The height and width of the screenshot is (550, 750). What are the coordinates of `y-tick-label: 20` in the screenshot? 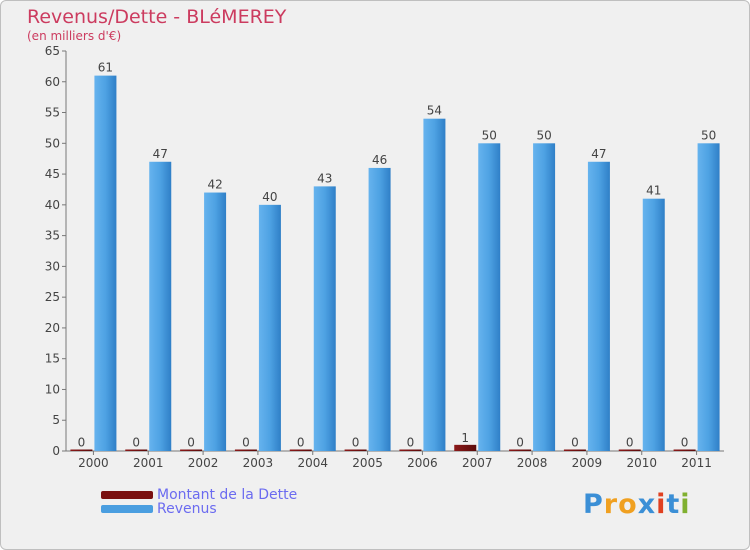 It's located at (52, 328).